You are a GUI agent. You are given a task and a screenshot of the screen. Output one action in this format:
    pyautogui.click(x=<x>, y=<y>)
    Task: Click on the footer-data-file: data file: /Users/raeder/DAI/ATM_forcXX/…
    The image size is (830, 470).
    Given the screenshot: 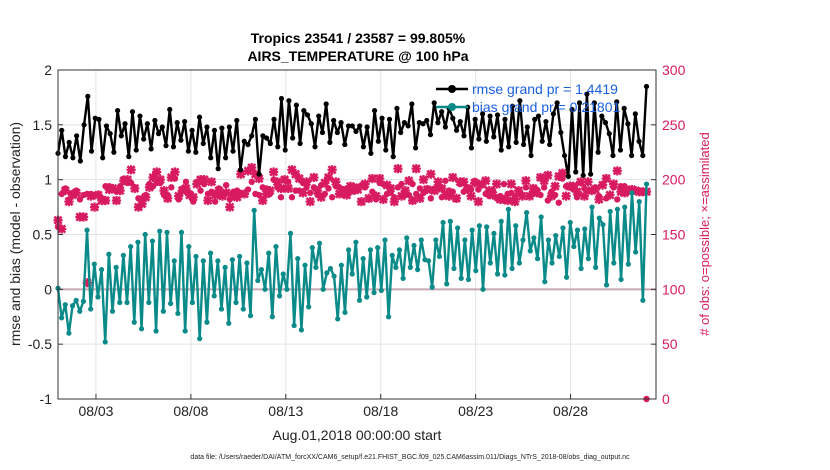 What is the action you would take?
    pyautogui.click(x=410, y=457)
    